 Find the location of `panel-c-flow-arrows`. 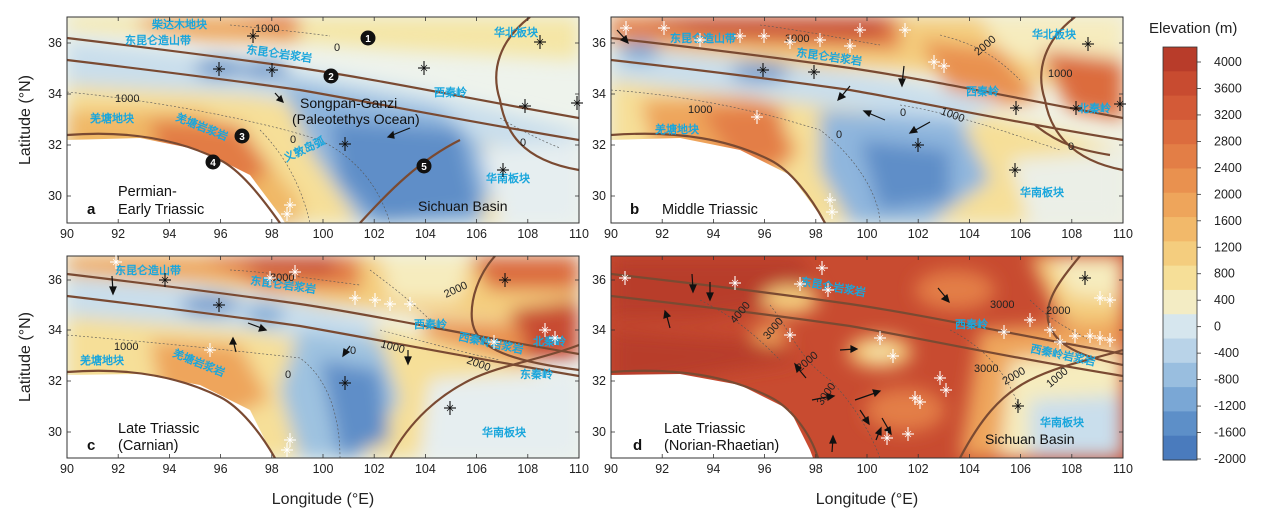

panel-c-flow-arrows is located at coordinates (260, 320).